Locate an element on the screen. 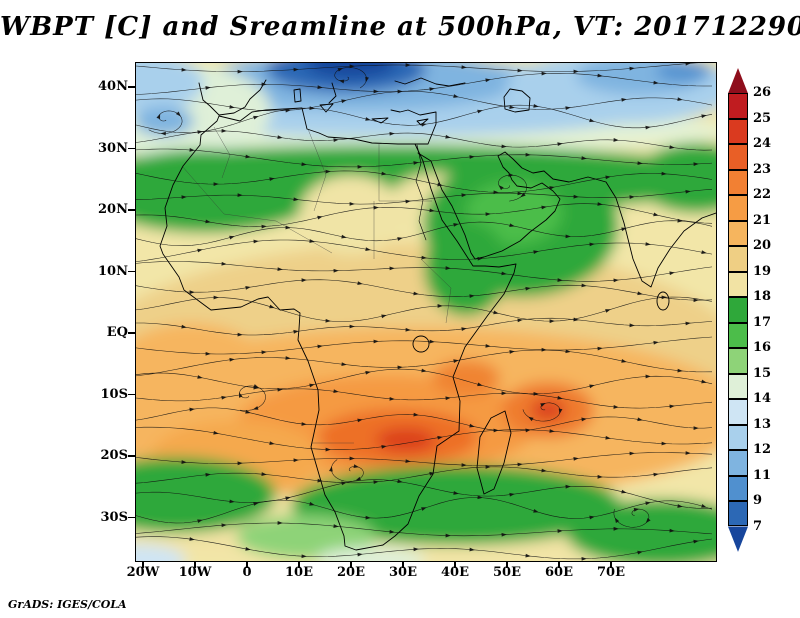 The width and height of the screenshot is (800, 618). lat-tick-label: 10S is located at coordinates (114, 394).